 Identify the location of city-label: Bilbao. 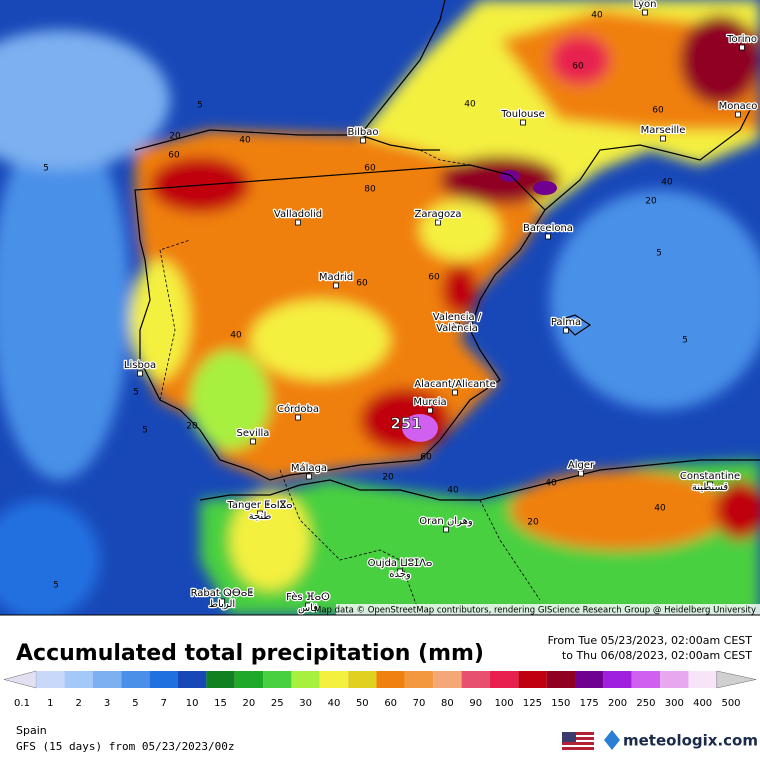
(362, 132).